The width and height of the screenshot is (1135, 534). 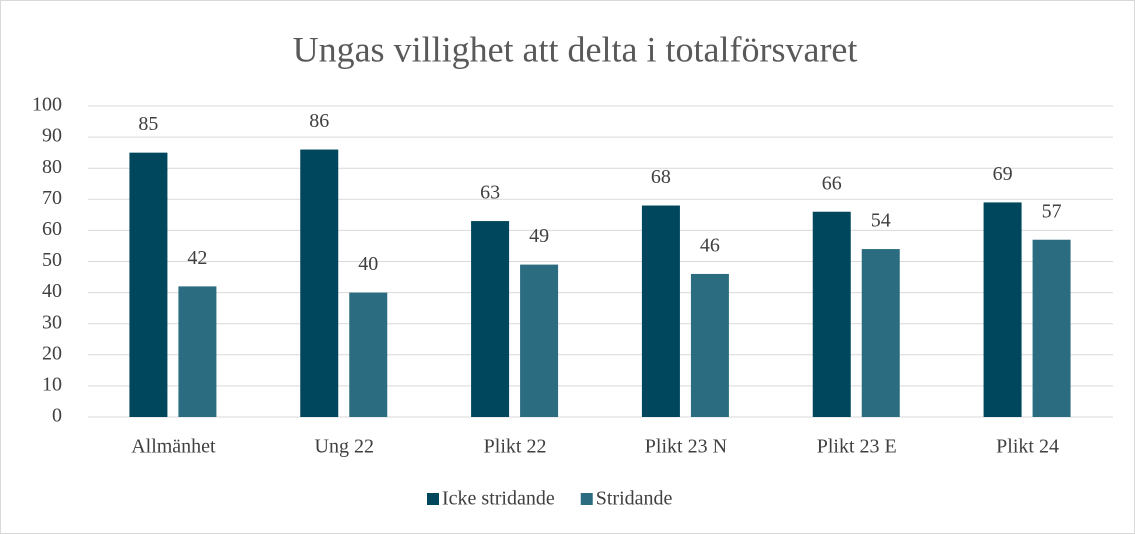 What do you see at coordinates (881, 221) in the screenshot?
I see `value-label: 54` at bounding box center [881, 221].